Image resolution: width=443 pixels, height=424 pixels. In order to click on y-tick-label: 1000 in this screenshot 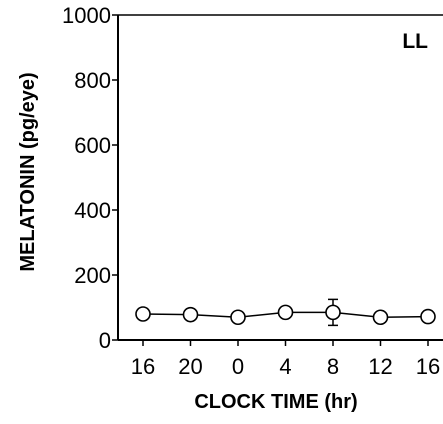, I will do `click(86, 15)`.